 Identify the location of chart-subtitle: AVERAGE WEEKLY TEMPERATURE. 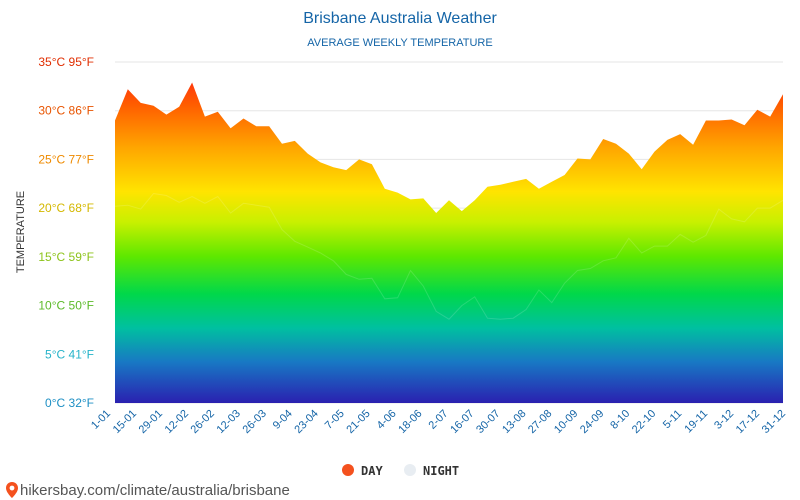
(399, 43).